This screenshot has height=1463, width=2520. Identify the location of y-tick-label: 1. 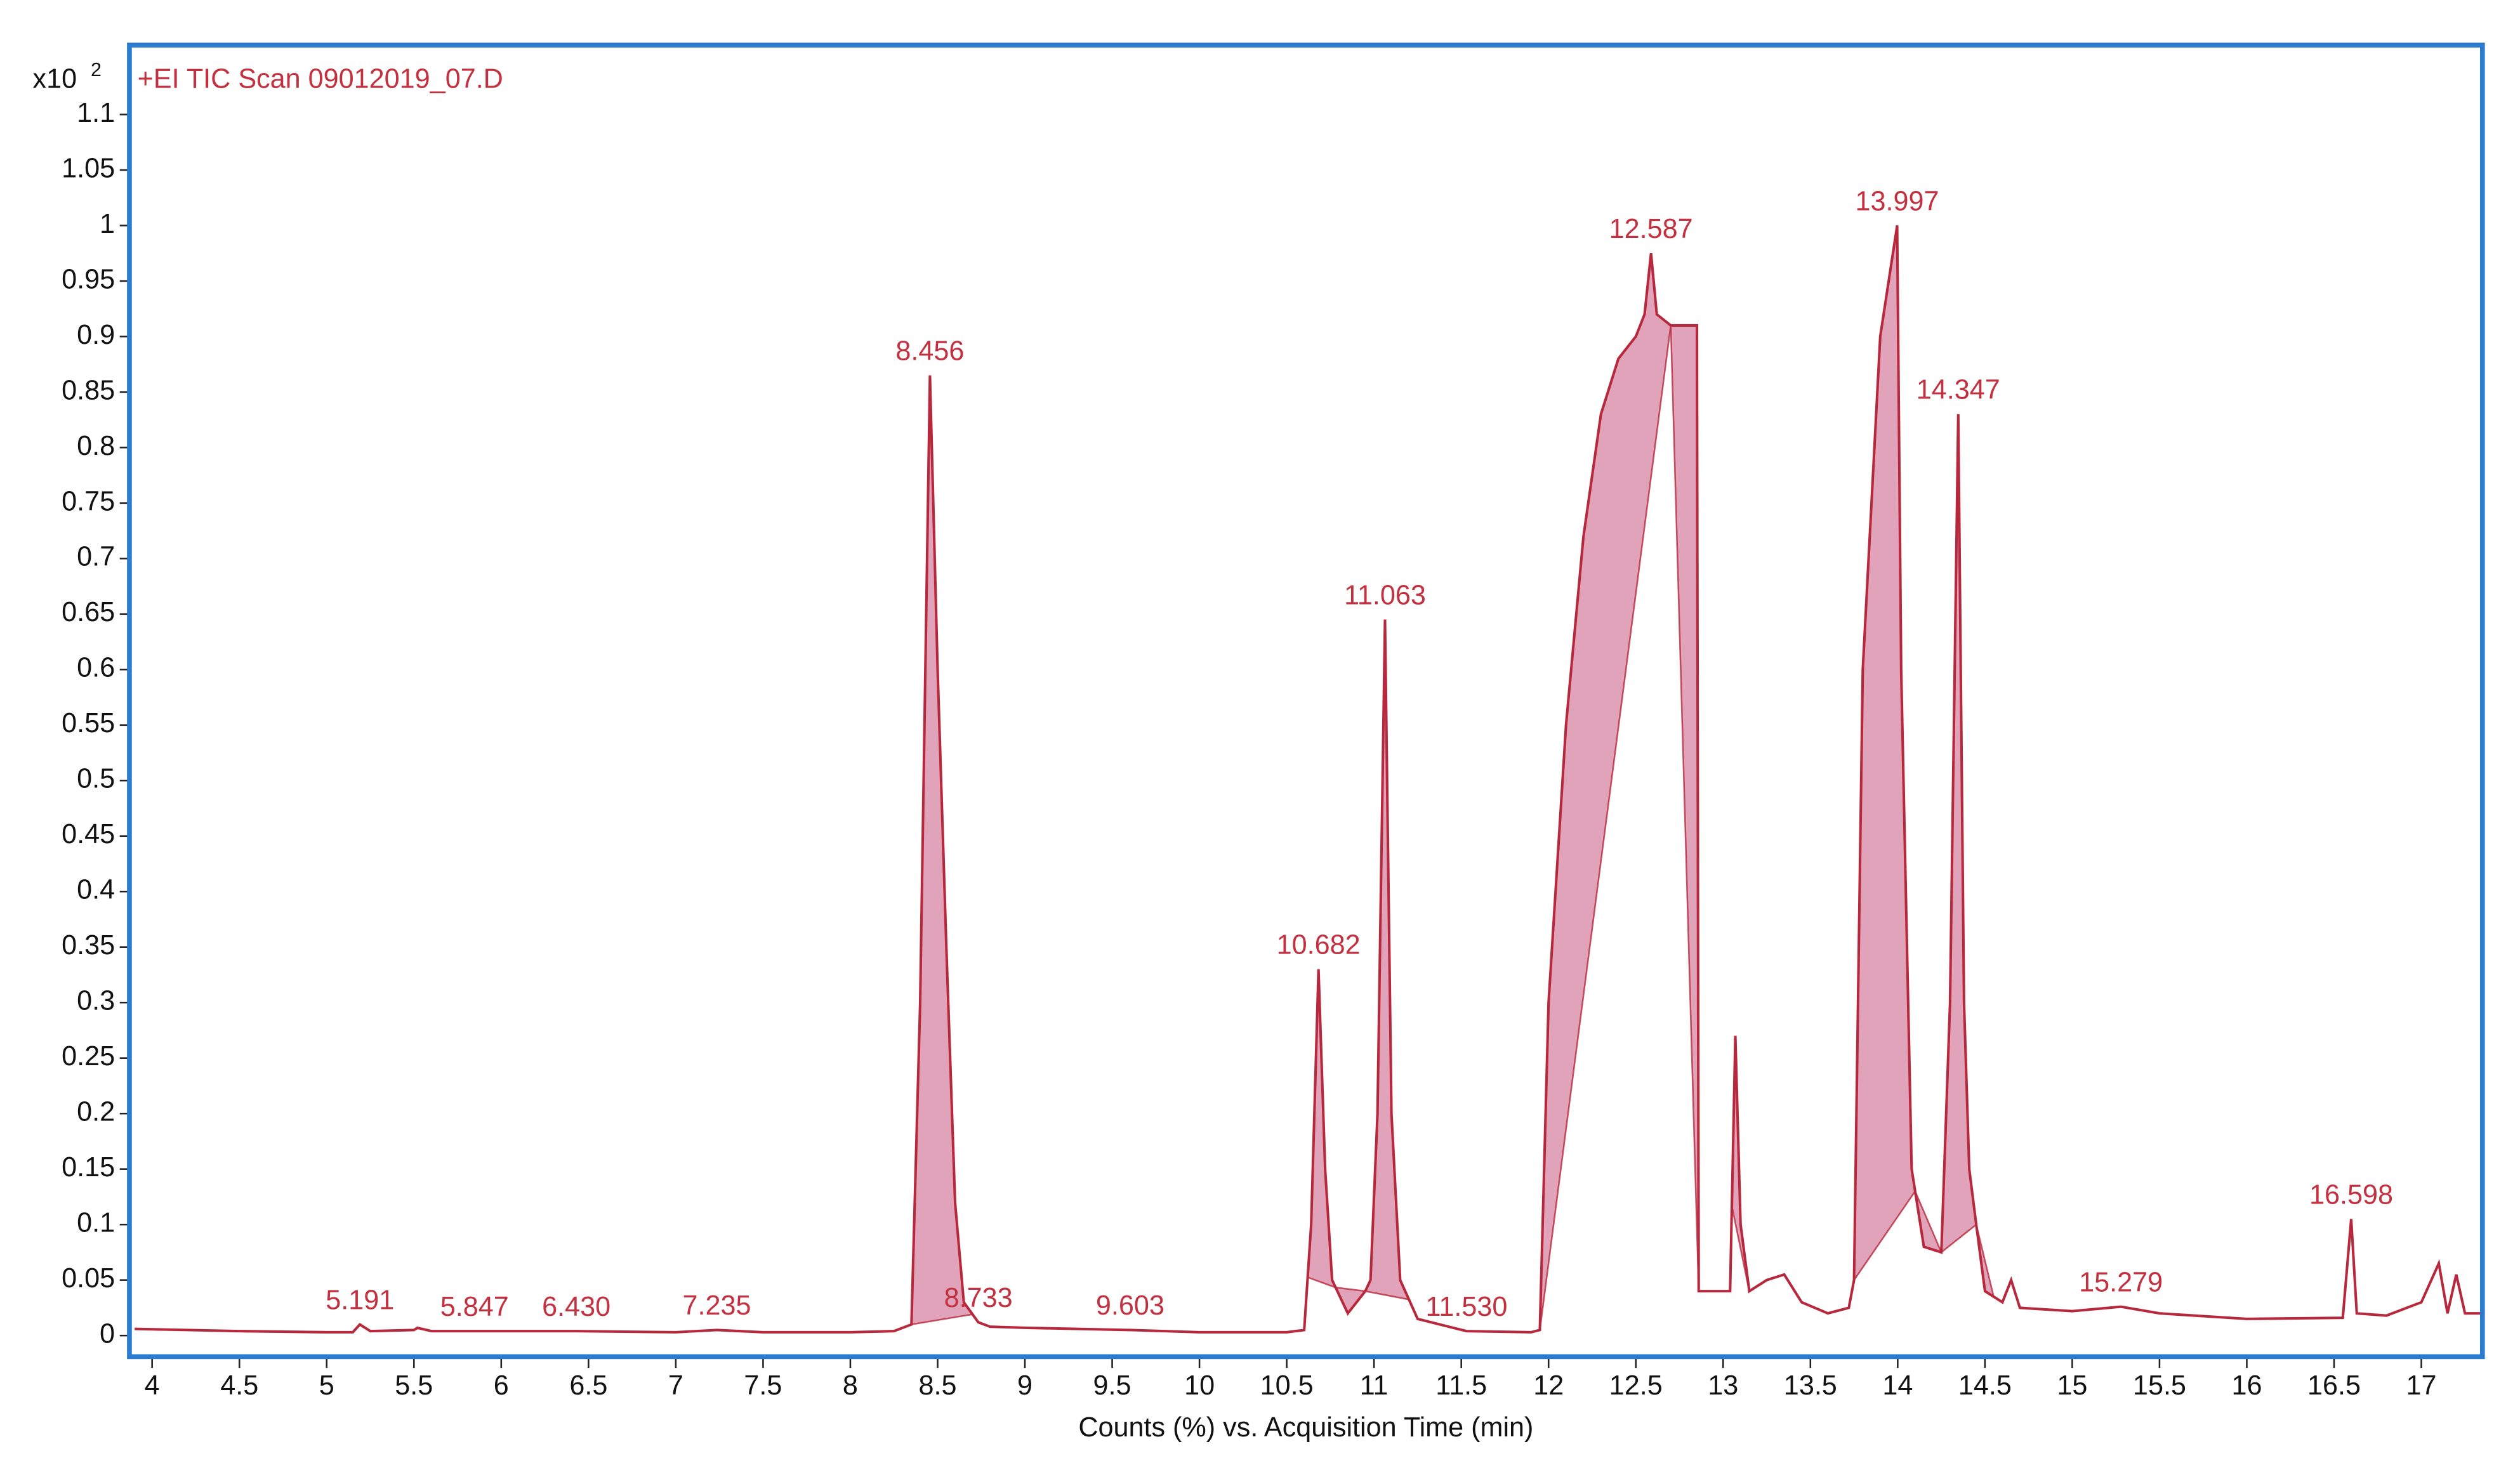
(107, 224).